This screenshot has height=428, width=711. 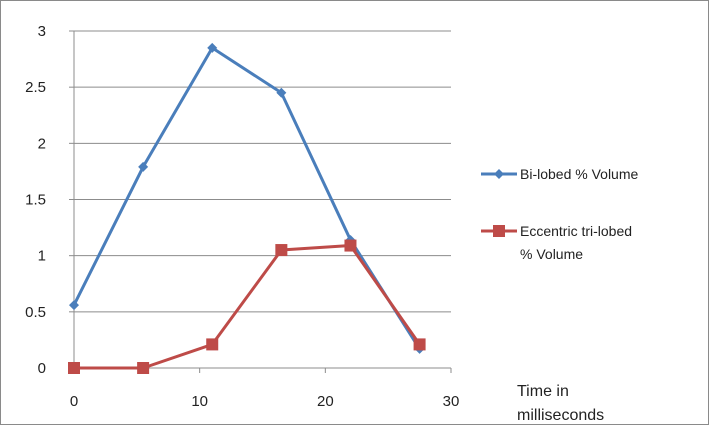 What do you see at coordinates (576, 231) in the screenshot?
I see `legend-label-1-line0: Eccentric tri-lobed` at bounding box center [576, 231].